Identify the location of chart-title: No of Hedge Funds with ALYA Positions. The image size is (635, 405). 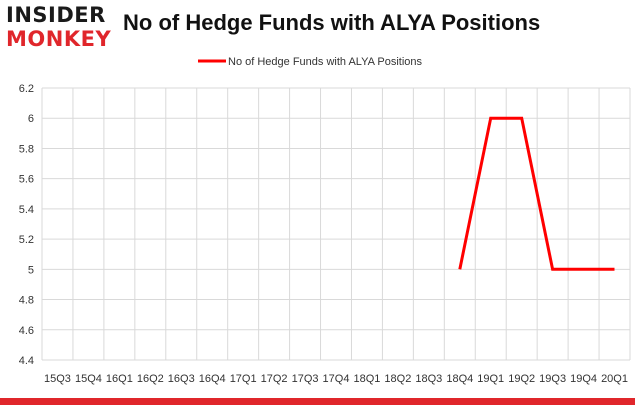
(332, 22).